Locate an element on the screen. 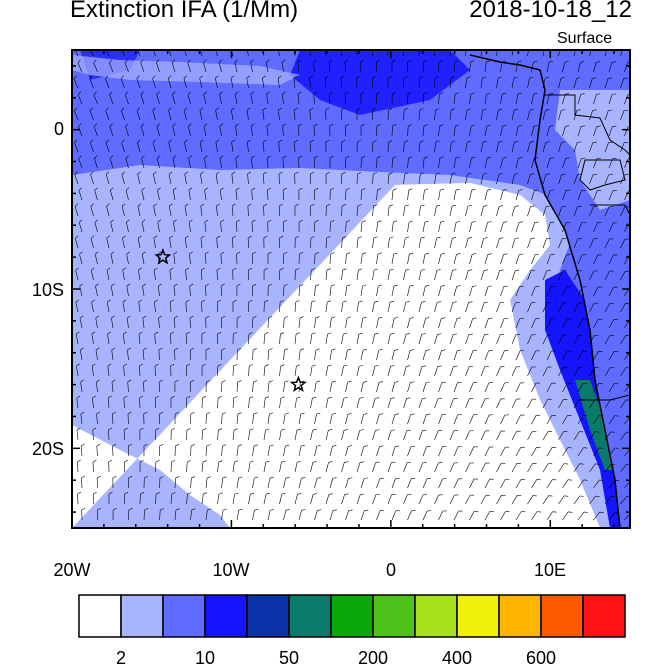 This screenshot has width=650, height=669. colorbar-label-2: 2 is located at coordinates (121, 658).